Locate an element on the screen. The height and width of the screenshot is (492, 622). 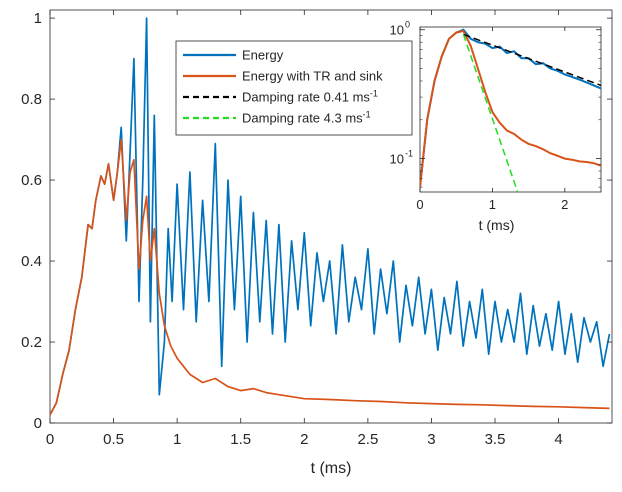
main-x-tick-label: 1.5 is located at coordinates (240, 439).